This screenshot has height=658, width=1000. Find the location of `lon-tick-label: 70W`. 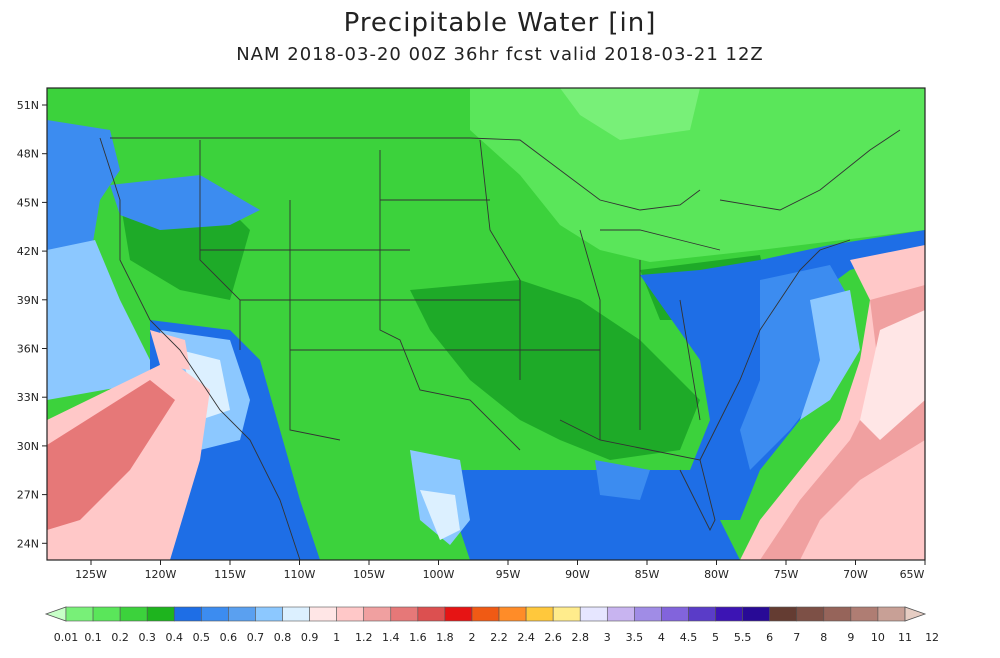

lon-tick-label: 70W is located at coordinates (855, 574).